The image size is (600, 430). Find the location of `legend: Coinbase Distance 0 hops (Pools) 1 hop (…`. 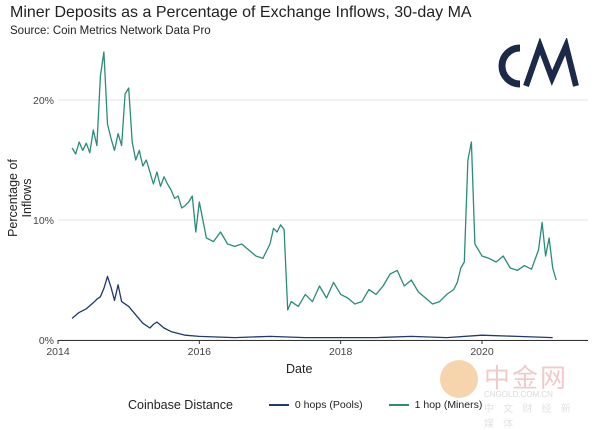

legend: Coinbase Distance 0 hops (Pools) 1 hop (… is located at coordinates (318, 405).